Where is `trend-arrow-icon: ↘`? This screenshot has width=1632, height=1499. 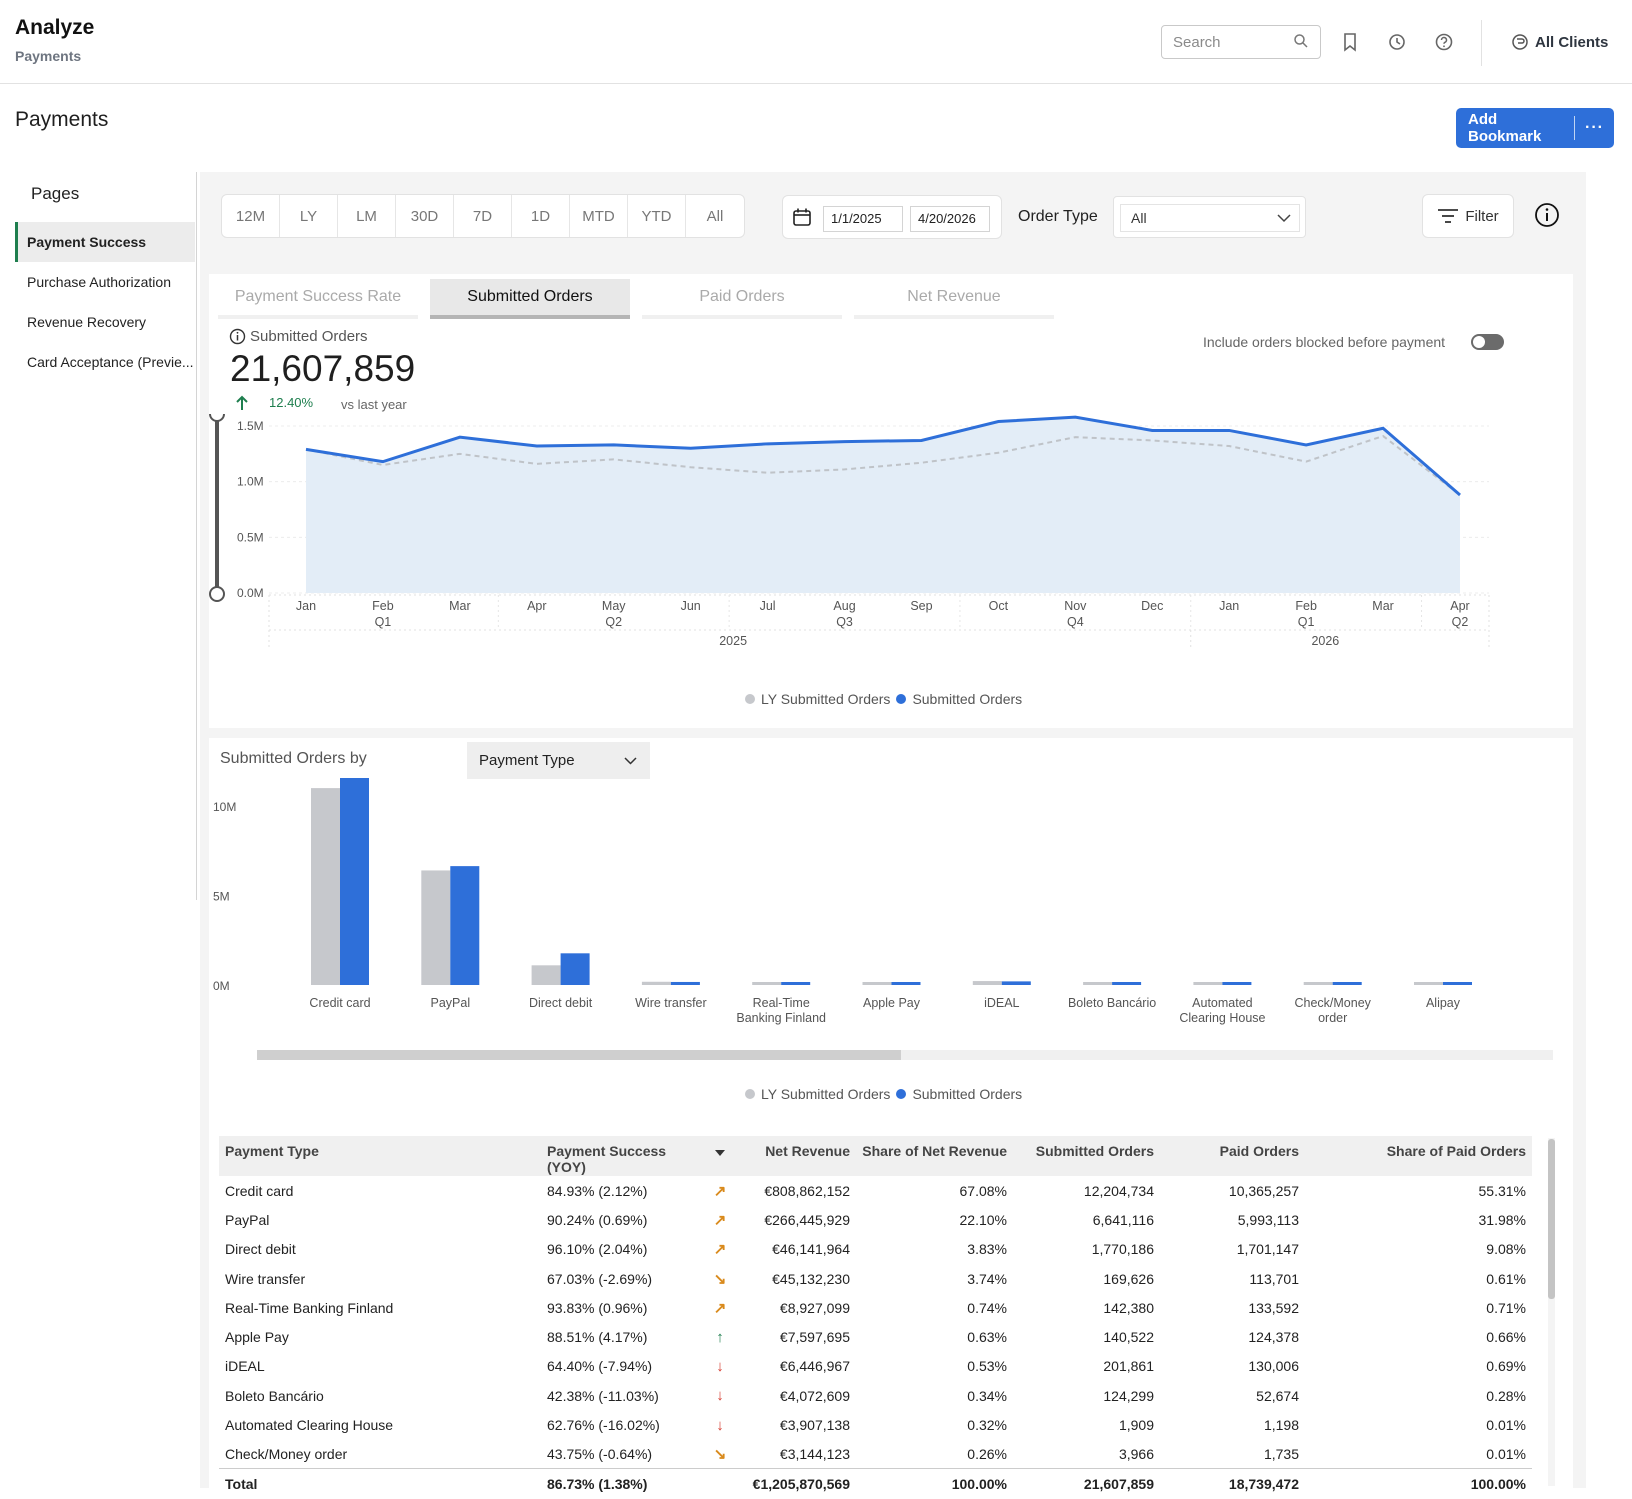
trend-arrow-icon: ↘ is located at coordinates (720, 1455).